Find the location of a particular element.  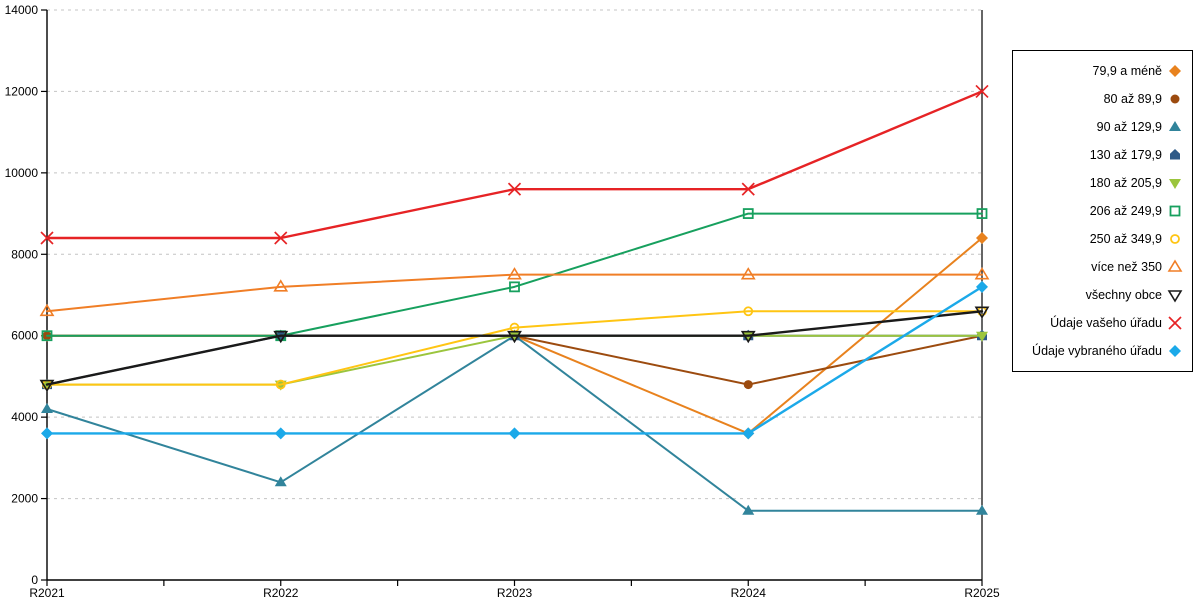

legend-circle-filled-icon is located at coordinates (1175, 99).